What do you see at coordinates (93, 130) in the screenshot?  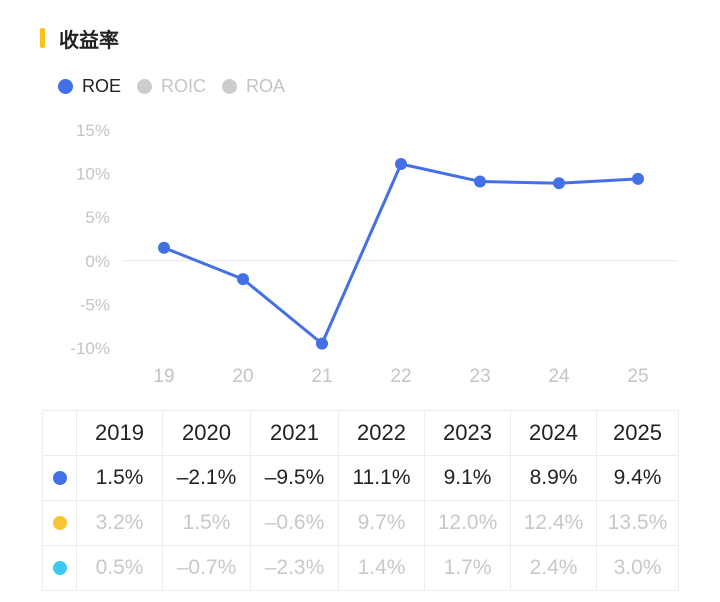 I see `y-tick-label: 15%` at bounding box center [93, 130].